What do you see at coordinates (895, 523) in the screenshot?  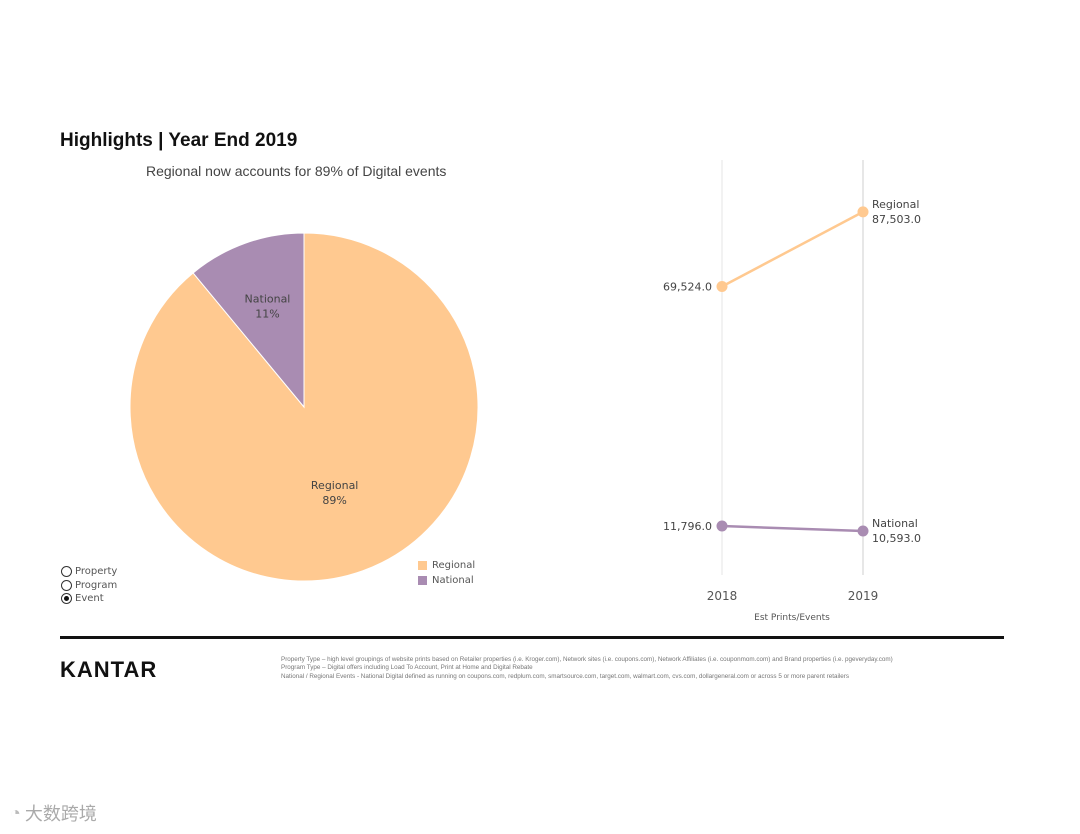 I see `series-name-national: National` at bounding box center [895, 523].